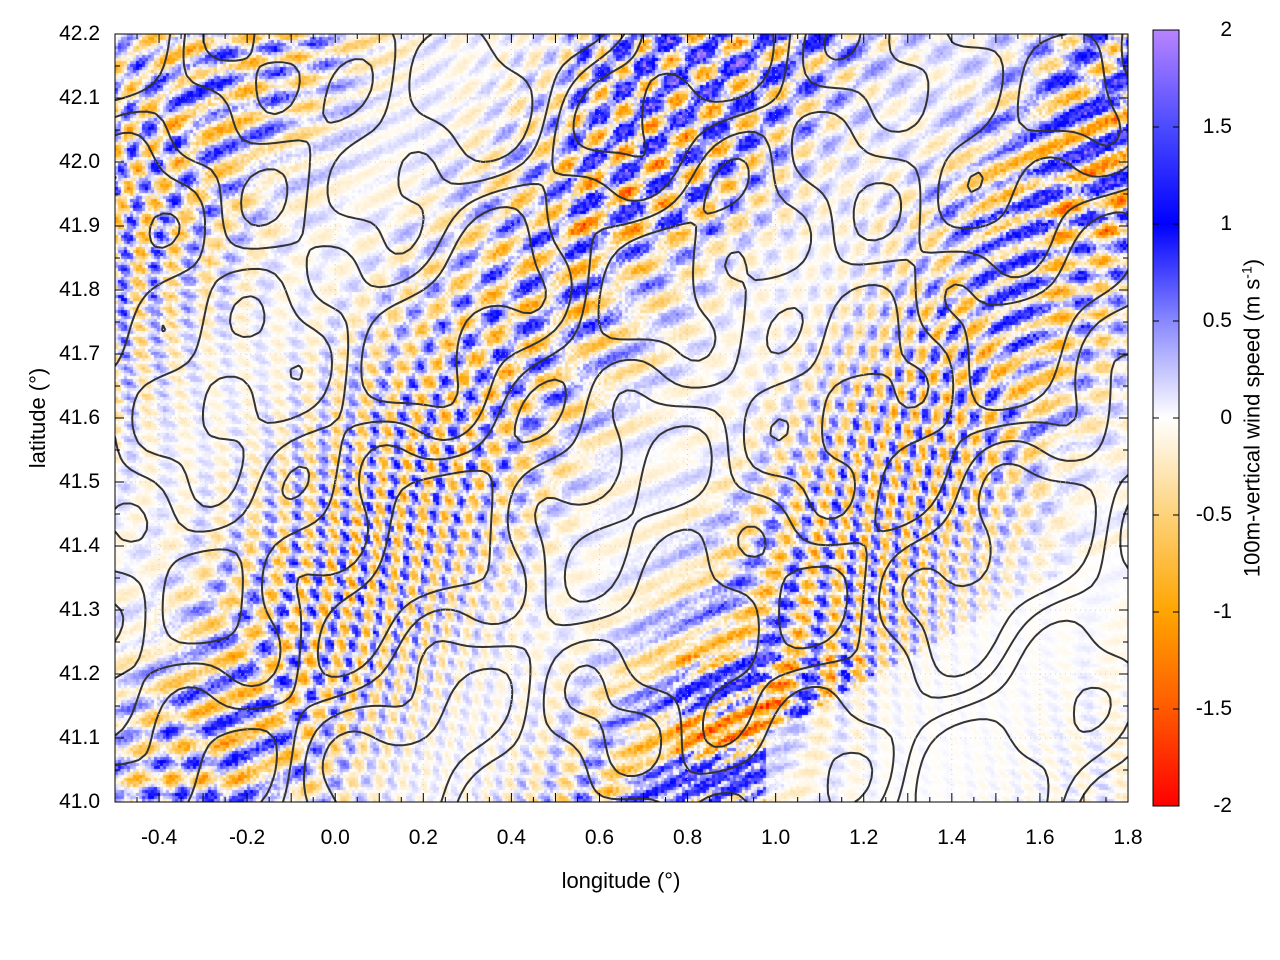 This screenshot has width=1280, height=960. Describe the element at coordinates (1226, 223) in the screenshot. I see `colorbar-tick-label: 1` at that location.